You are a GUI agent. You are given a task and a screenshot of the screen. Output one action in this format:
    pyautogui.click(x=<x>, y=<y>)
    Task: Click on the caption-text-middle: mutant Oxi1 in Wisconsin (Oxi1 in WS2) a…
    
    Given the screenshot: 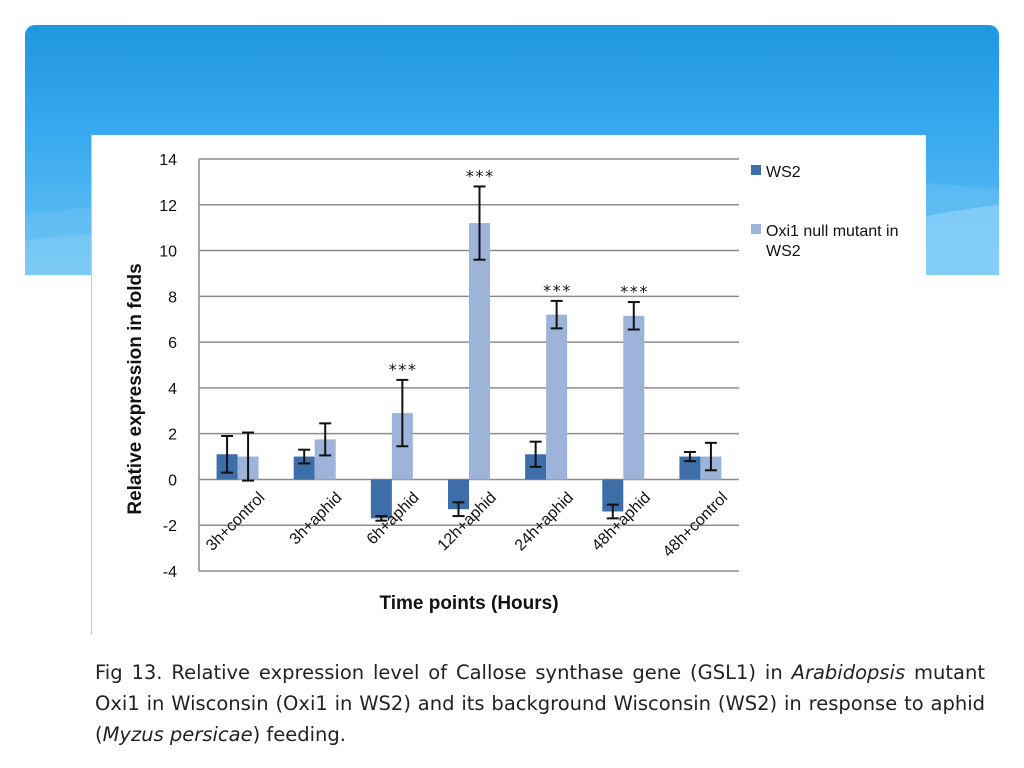 What is the action you would take?
    pyautogui.click(x=540, y=703)
    